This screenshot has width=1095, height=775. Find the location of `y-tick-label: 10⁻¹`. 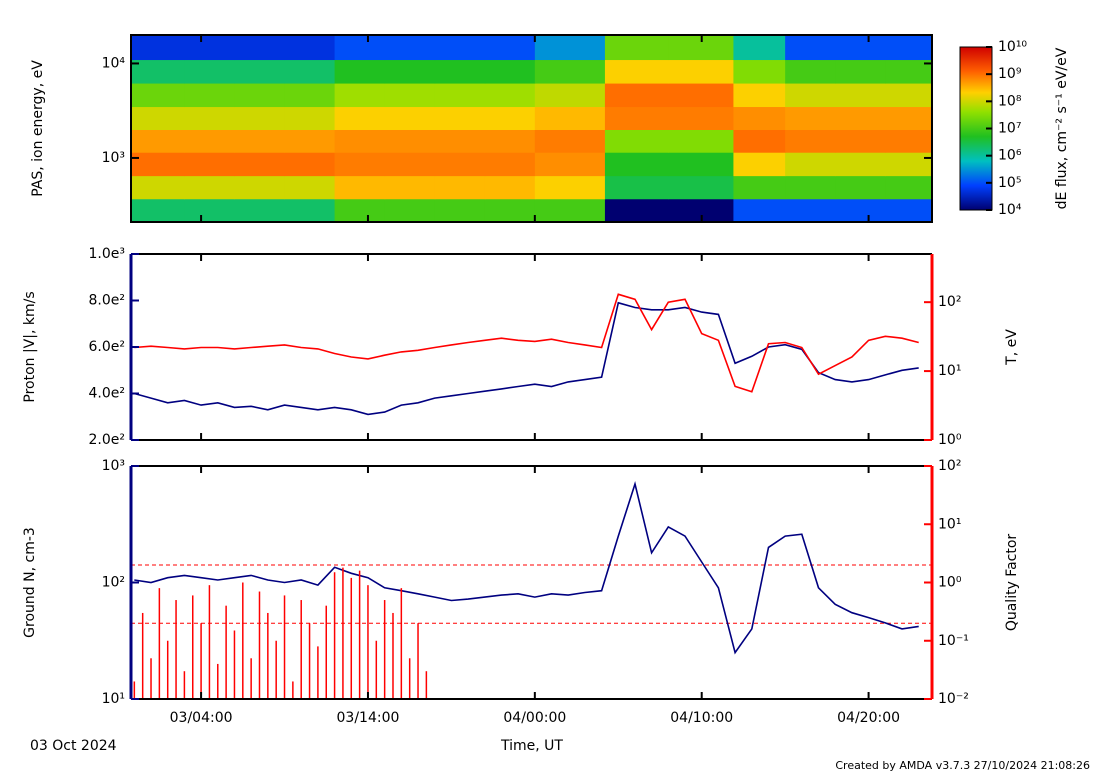

y-tick-label: 10⁻¹ is located at coordinates (953, 641).